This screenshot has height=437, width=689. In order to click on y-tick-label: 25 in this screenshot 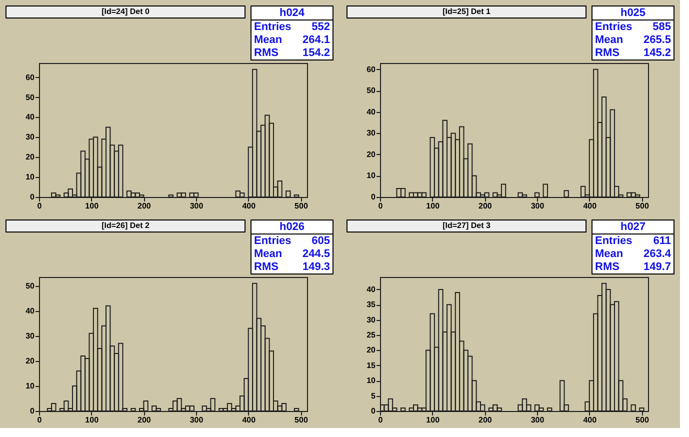, I will do `click(371, 335)`.